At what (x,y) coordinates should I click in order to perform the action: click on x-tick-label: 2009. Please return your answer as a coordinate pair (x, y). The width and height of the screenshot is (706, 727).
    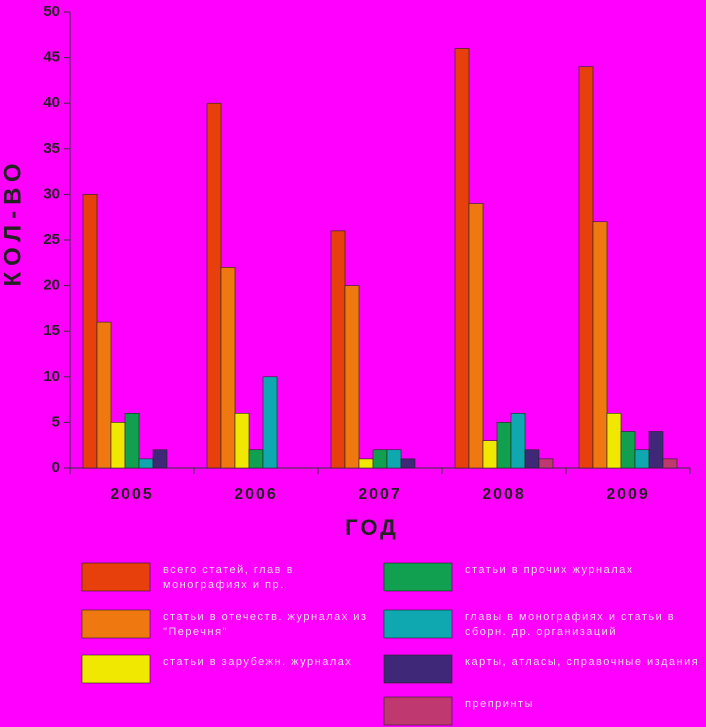
    Looking at the image, I should click on (628, 494).